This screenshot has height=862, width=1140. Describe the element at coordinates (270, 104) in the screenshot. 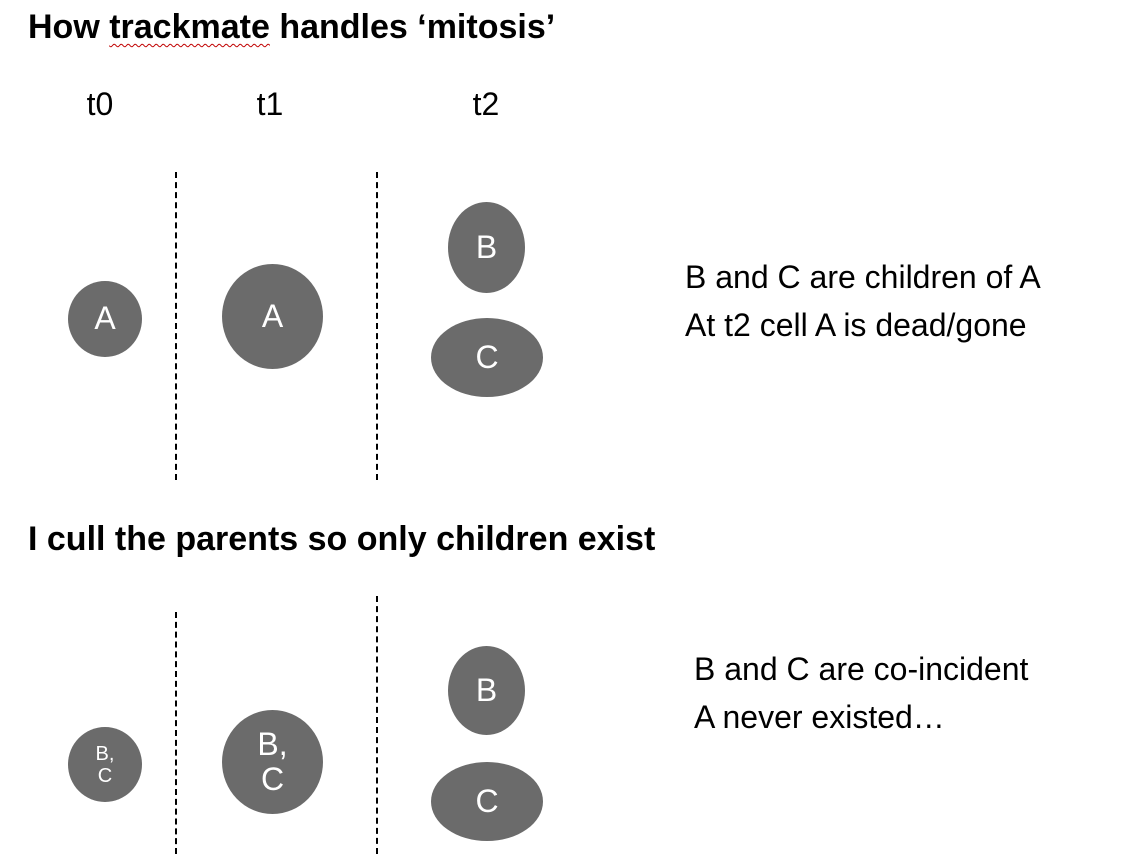

I see `time-label-t1: t1` at that location.